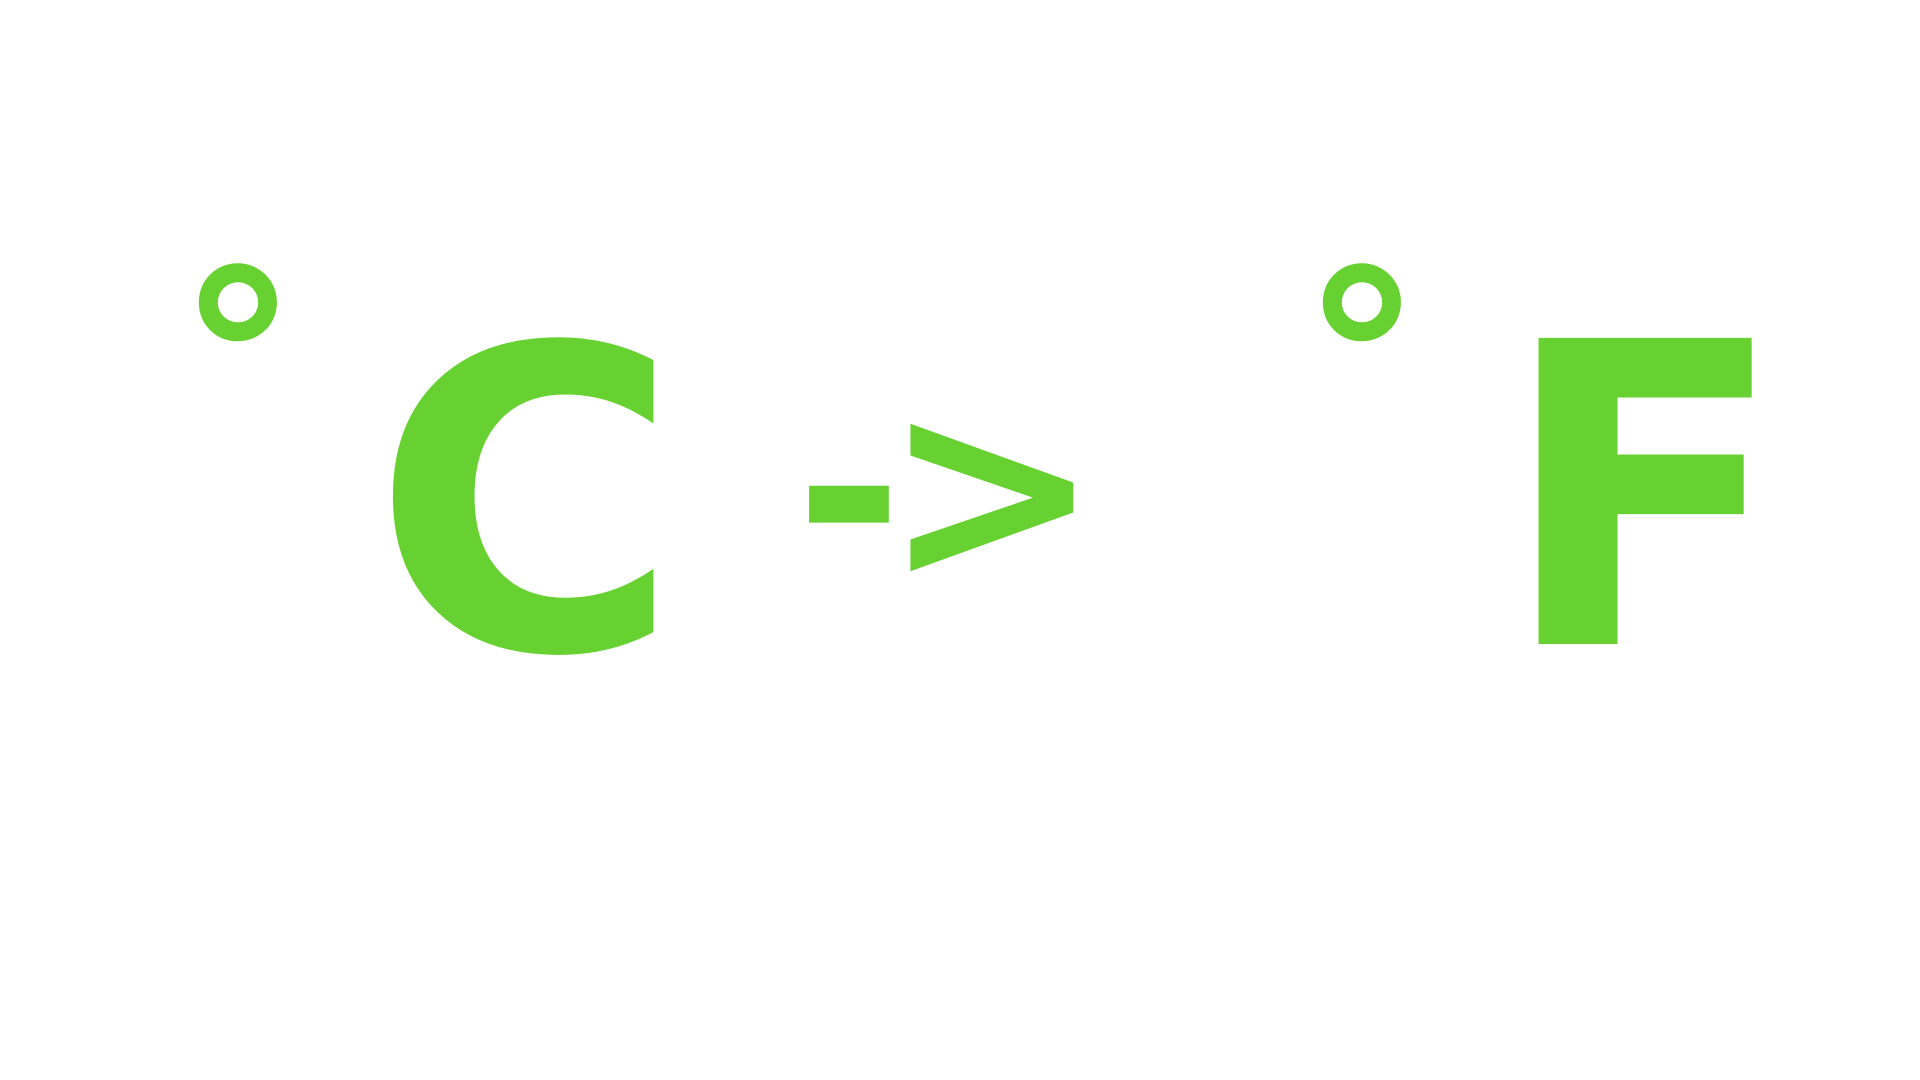 The image size is (1920, 1080). Describe the element at coordinates (1643, 499) in the screenshot. I see `fahrenheit-unit-letter: F` at that location.